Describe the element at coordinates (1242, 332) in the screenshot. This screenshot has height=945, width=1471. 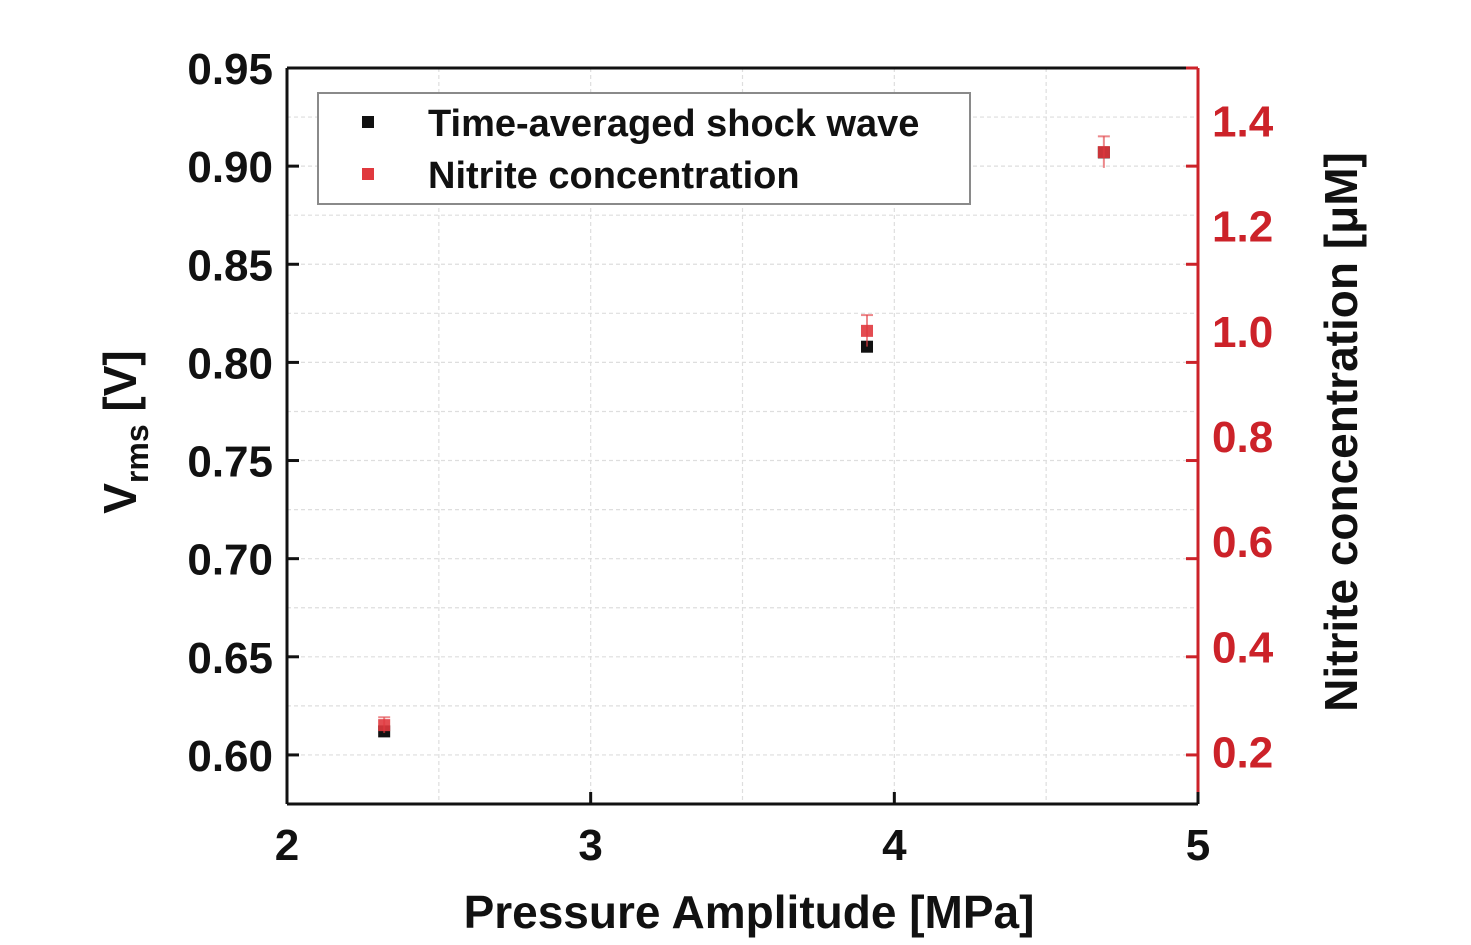
I see `y2-tick-label: 1.0` at that location.